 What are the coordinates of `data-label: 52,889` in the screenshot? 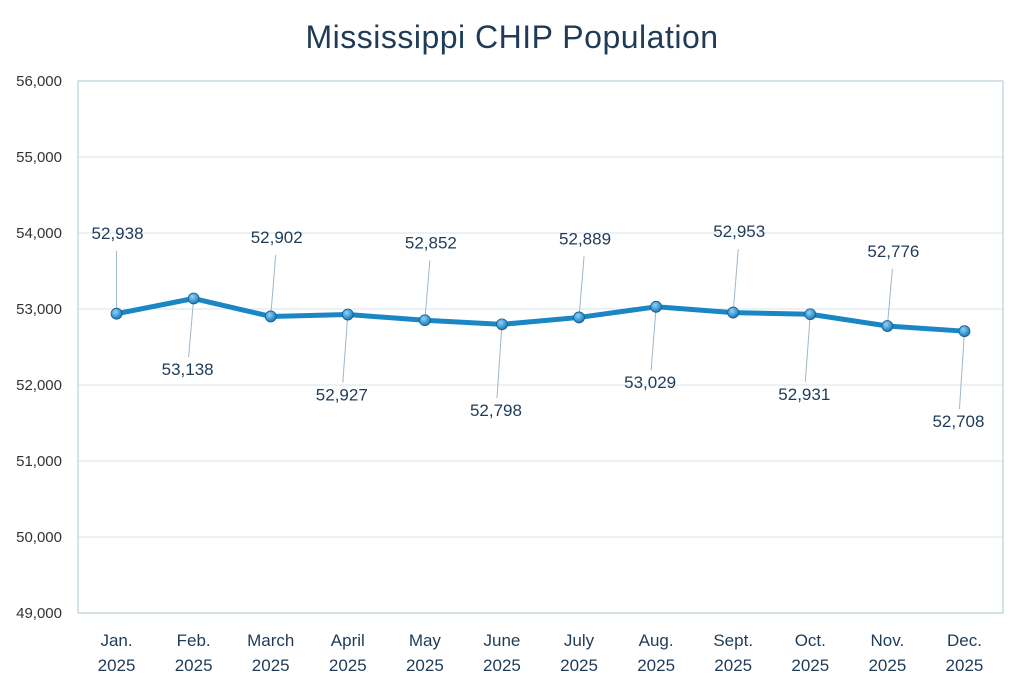 It's located at (585, 238).